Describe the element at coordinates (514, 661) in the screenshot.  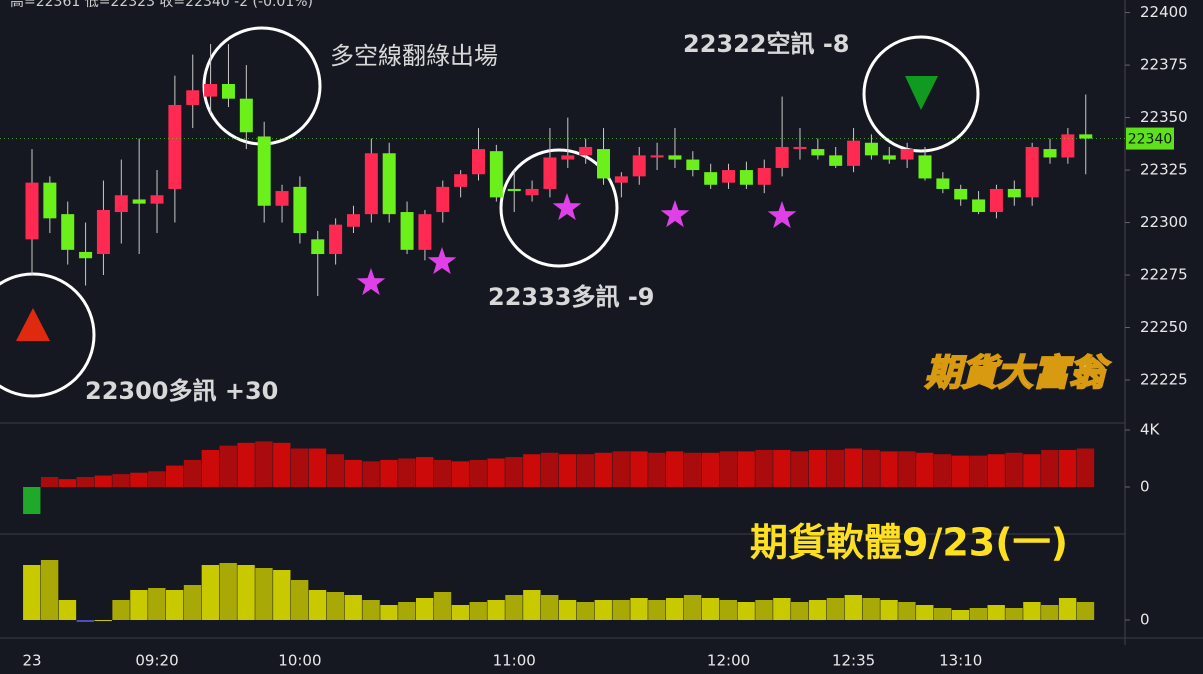
I see `x-tick-label: 11:00` at that location.